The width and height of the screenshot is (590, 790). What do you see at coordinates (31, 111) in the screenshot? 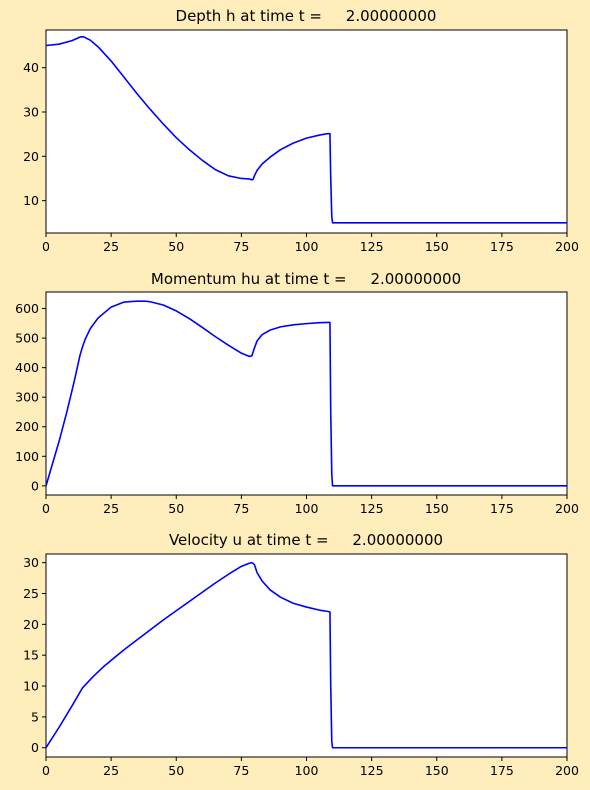
I see `y-tick-label-depth-2: 30` at bounding box center [31, 111].